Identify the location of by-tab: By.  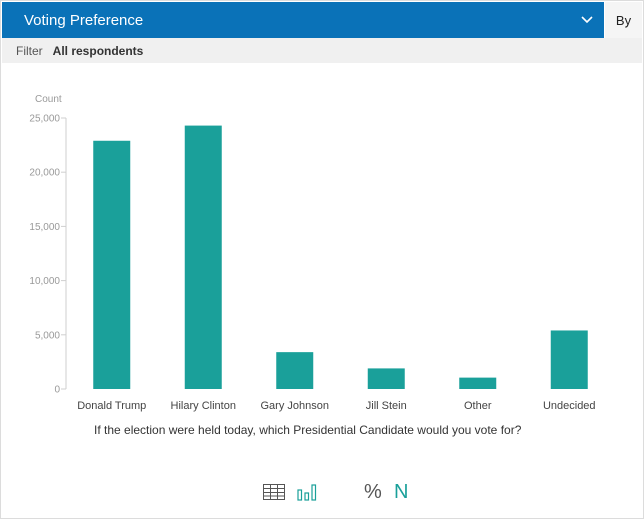
(623, 20).